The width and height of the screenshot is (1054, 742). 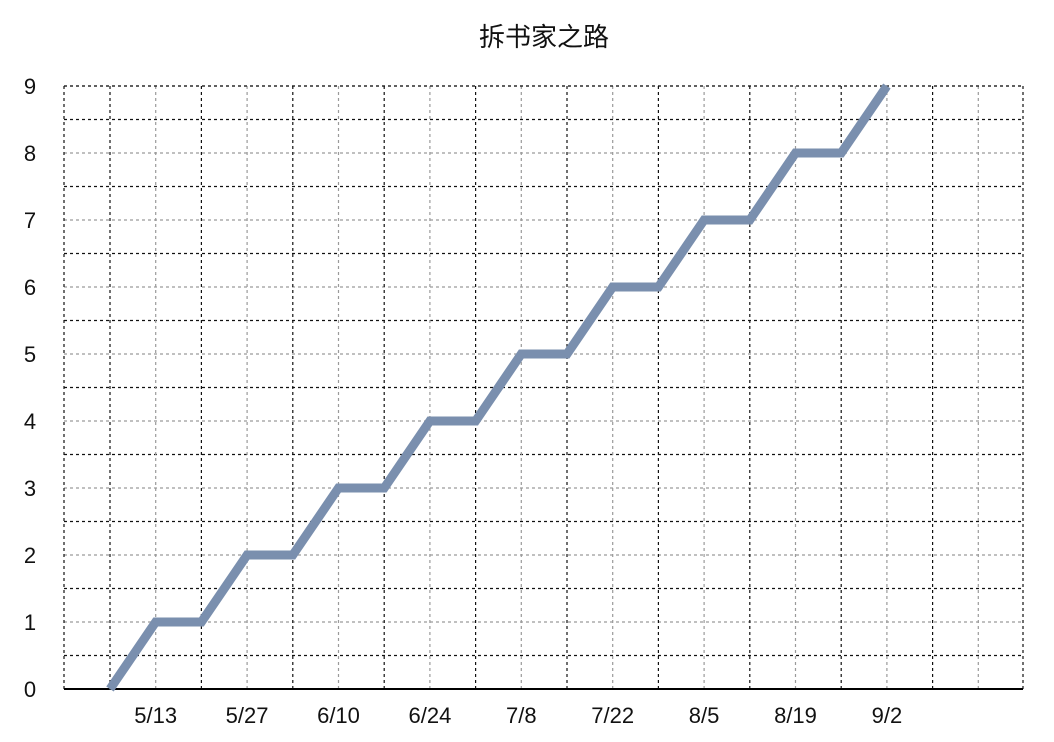 What do you see at coordinates (795, 715) in the screenshot?
I see `x-tick-label: 8/19` at bounding box center [795, 715].